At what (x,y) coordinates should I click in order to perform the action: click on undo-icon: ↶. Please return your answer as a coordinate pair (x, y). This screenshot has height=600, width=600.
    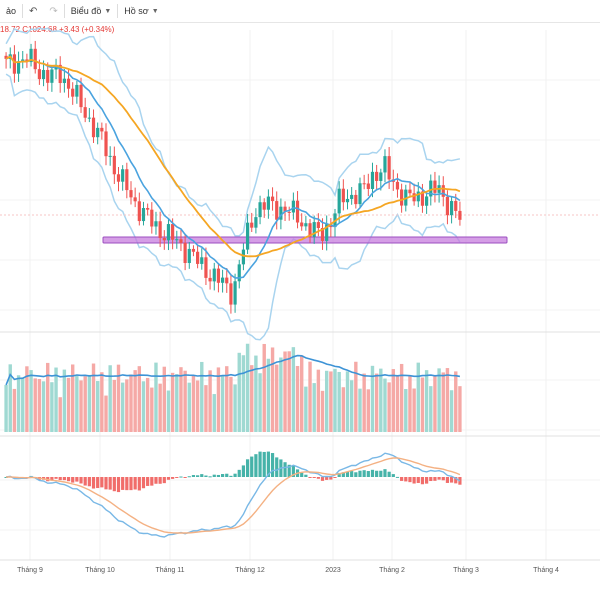
    Looking at the image, I should click on (33, 11).